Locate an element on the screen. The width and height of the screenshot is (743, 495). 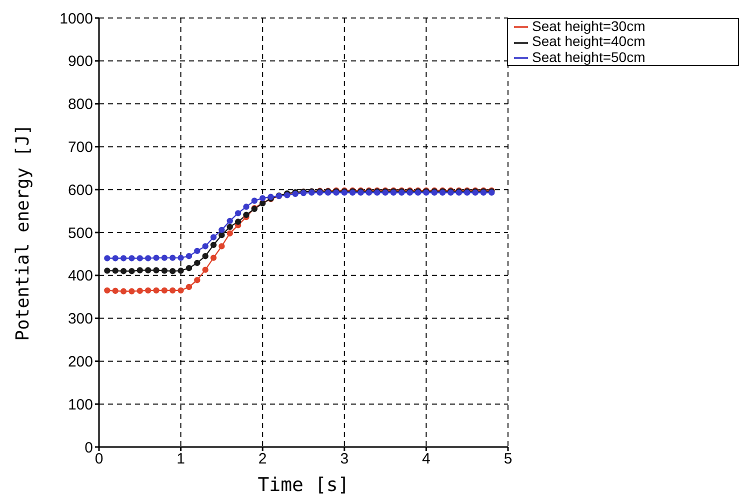
x-tick-label: 3 is located at coordinates (344, 459).